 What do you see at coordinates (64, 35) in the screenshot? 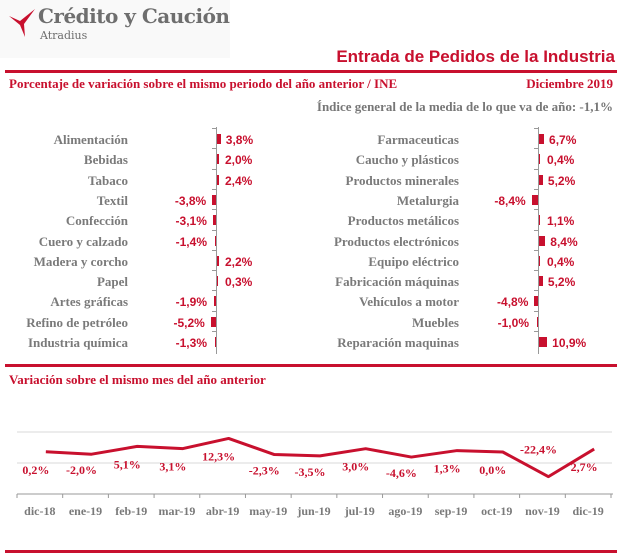
I see `brand-sub: Atradius` at bounding box center [64, 35].